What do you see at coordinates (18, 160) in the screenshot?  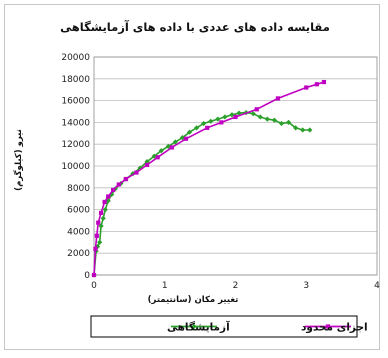 I see `y-axis-label: نیرو (کیلوگرم)` at bounding box center [18, 160].